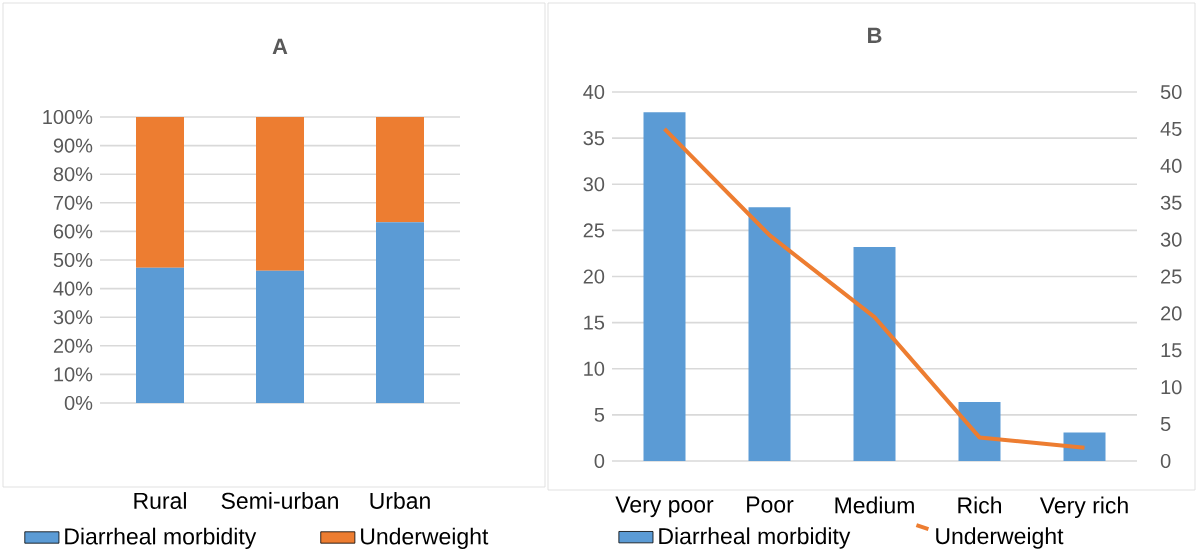 The image size is (1198, 553). Describe the element at coordinates (599, 461) in the screenshot. I see `y-tick-label: 0` at that location.